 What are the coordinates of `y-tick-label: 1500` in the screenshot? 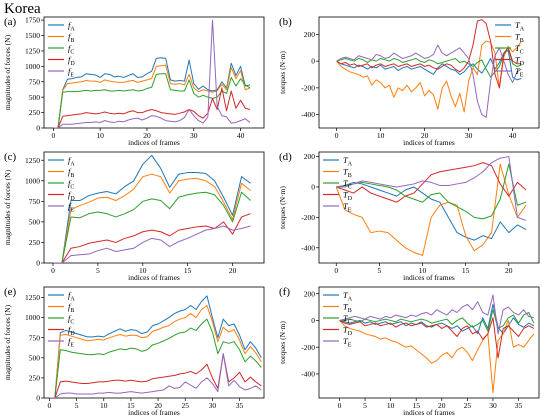 It's located at (32, 35).